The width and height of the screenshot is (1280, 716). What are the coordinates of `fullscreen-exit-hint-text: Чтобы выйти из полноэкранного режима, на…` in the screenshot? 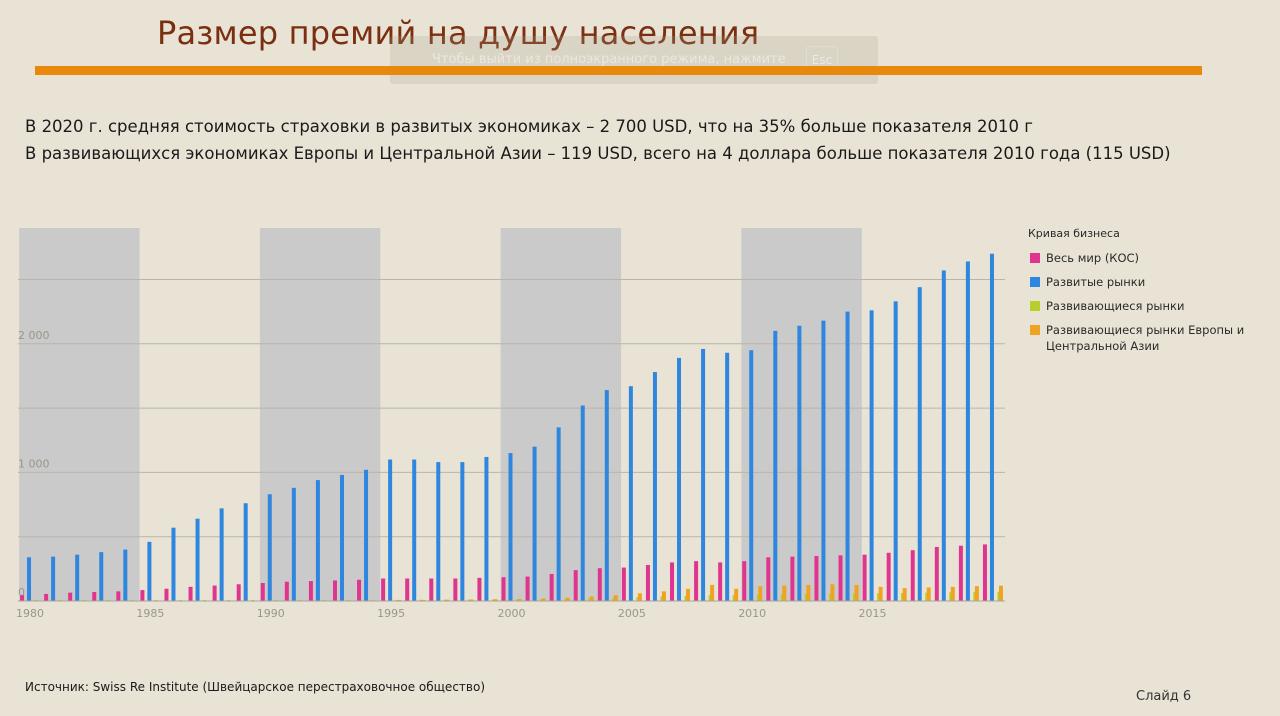 It's located at (609, 59).